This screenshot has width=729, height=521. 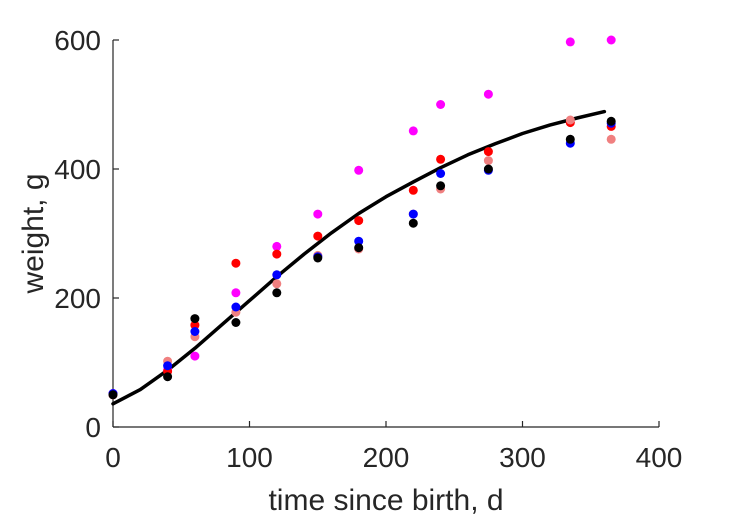 I want to click on y-tick-label: 200, so click(x=77, y=298).